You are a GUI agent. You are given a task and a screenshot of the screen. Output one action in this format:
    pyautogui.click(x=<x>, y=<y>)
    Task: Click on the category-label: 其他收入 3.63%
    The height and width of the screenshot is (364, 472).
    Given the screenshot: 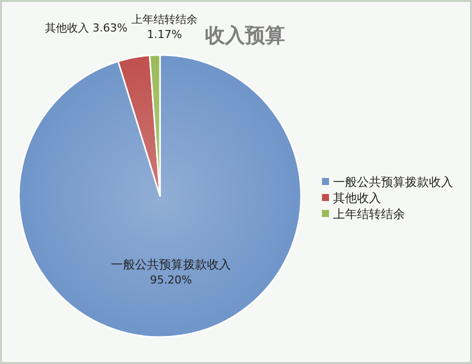 What is the action you would take?
    pyautogui.click(x=86, y=28)
    